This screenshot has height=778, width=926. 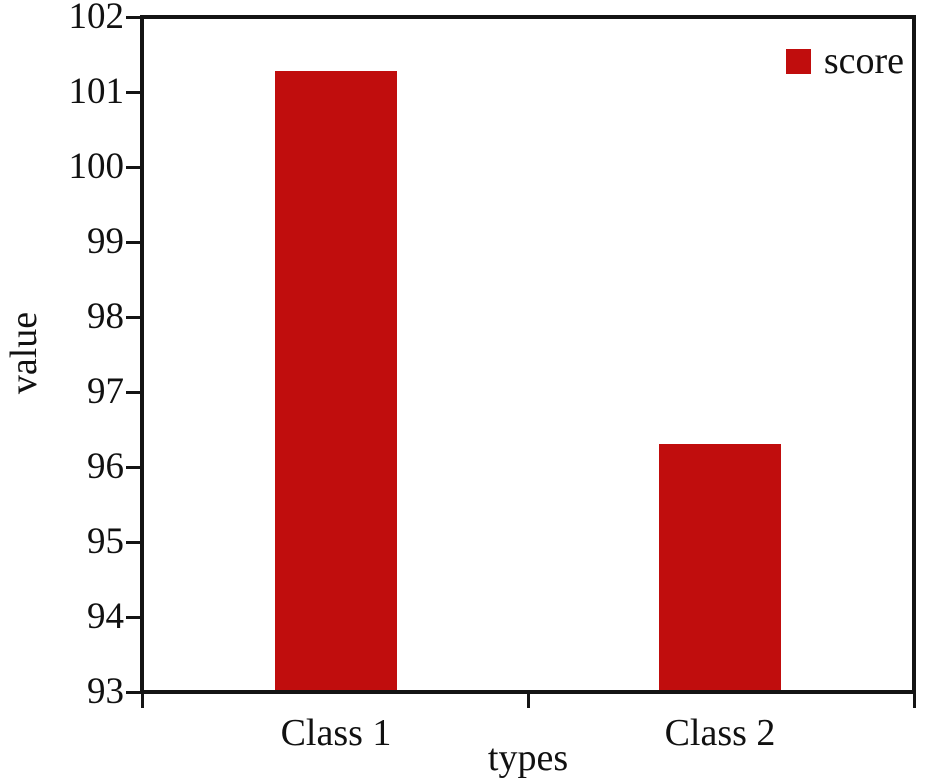 What do you see at coordinates (96, 18) in the screenshot?
I see `y-tick-label: 102` at bounding box center [96, 18].